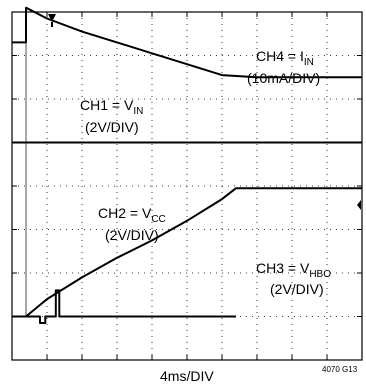  What do you see at coordinates (112, 127) in the screenshot?
I see `ch1-scale: (2V/DIV)` at bounding box center [112, 127].